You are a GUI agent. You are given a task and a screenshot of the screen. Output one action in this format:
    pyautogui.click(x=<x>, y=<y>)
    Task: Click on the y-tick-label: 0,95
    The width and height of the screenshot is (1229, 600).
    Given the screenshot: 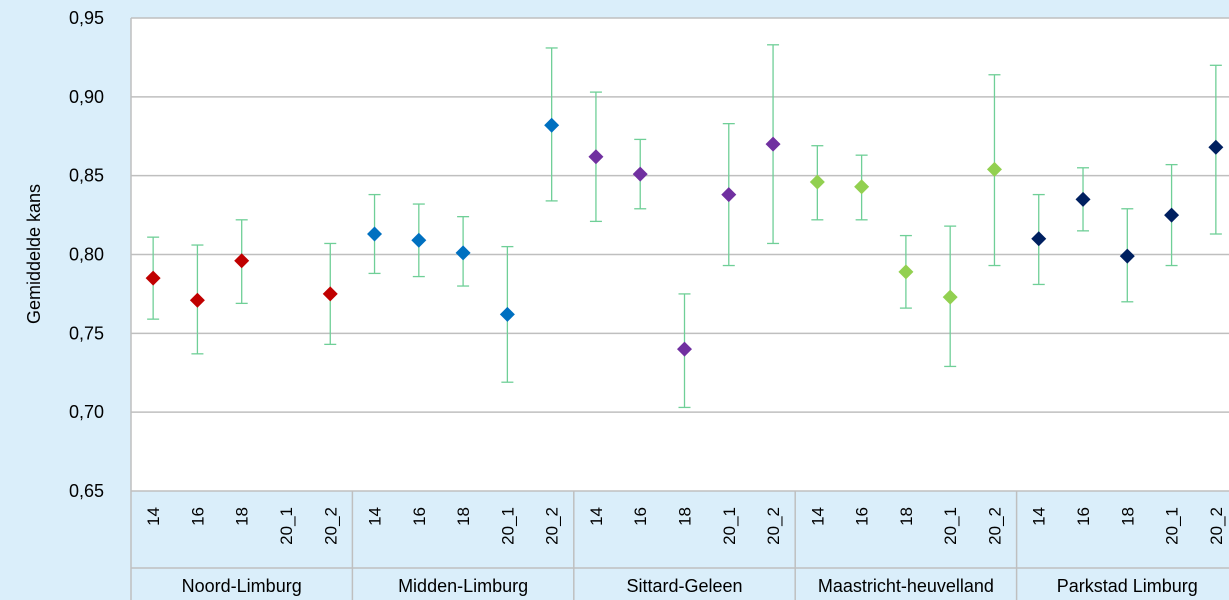 What is the action you would take?
    pyautogui.click(x=86, y=18)
    